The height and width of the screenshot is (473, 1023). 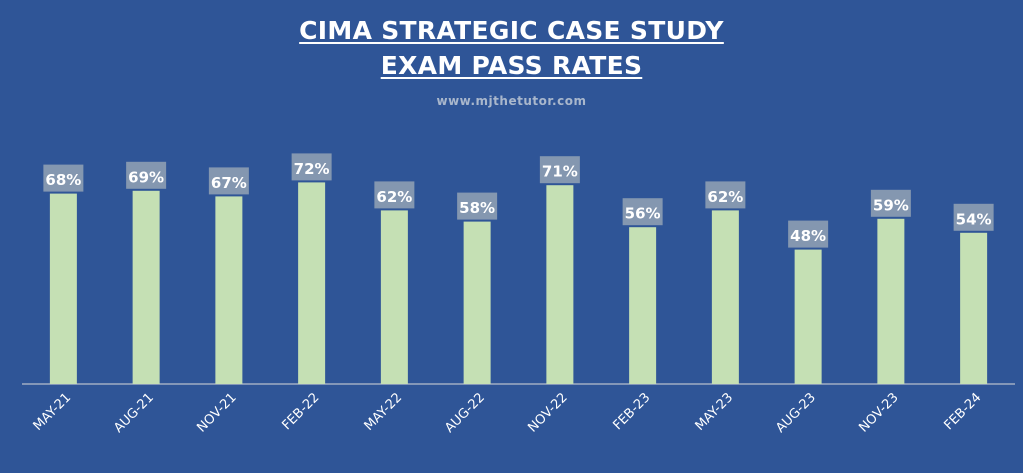 What do you see at coordinates (511, 65) in the screenshot?
I see `chart-title-line-2: EXAM PASS RATES` at bounding box center [511, 65].